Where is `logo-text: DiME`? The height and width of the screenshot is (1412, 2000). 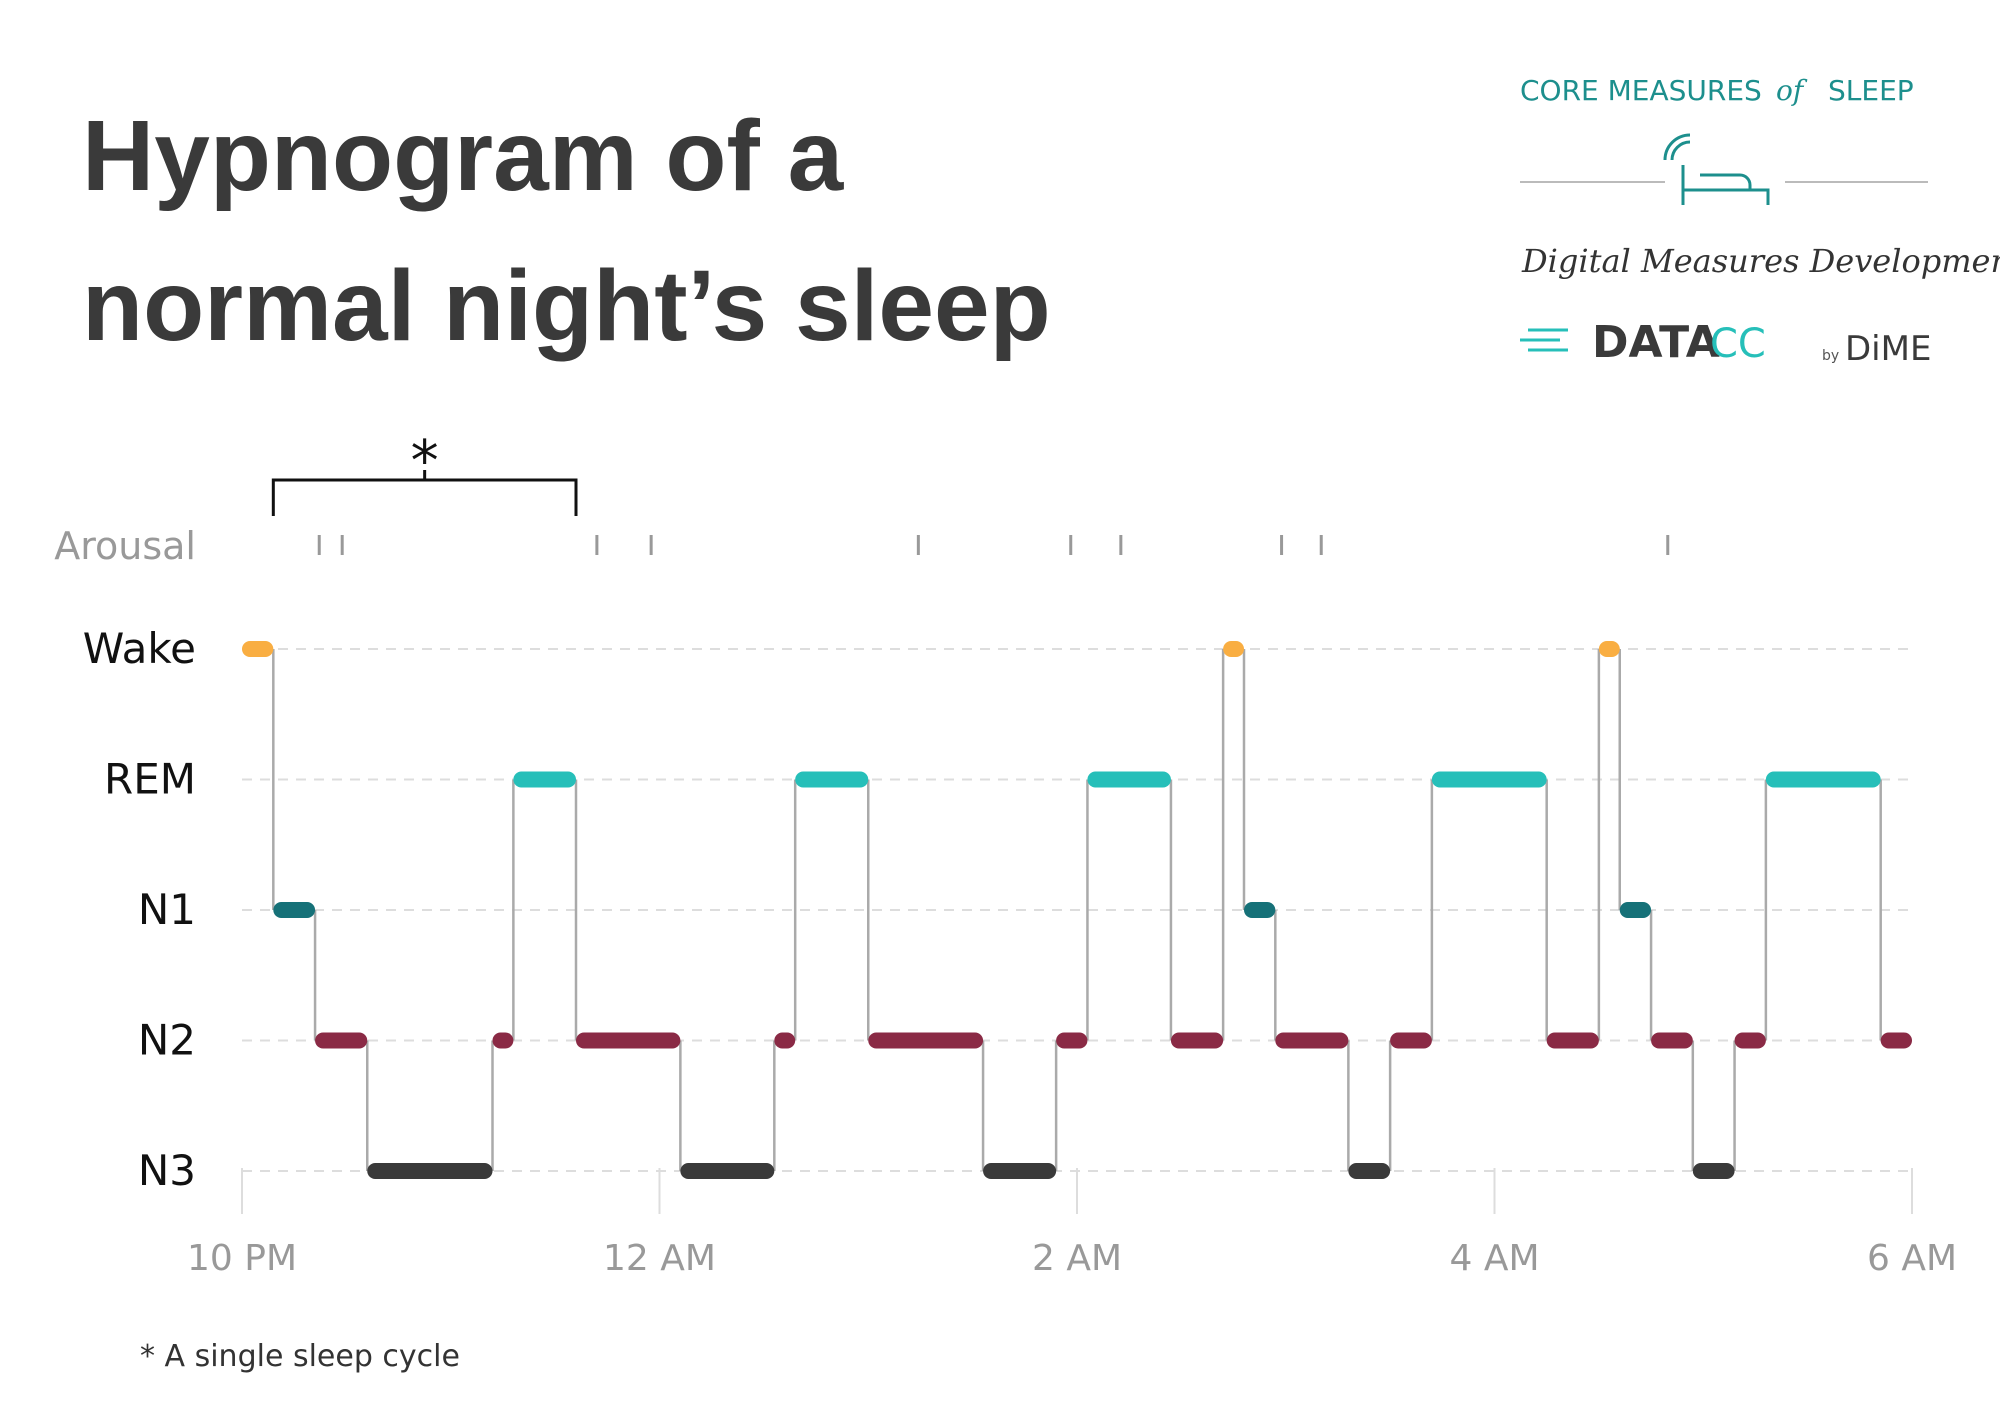
logo-text: DiME is located at coordinates (1888, 349).